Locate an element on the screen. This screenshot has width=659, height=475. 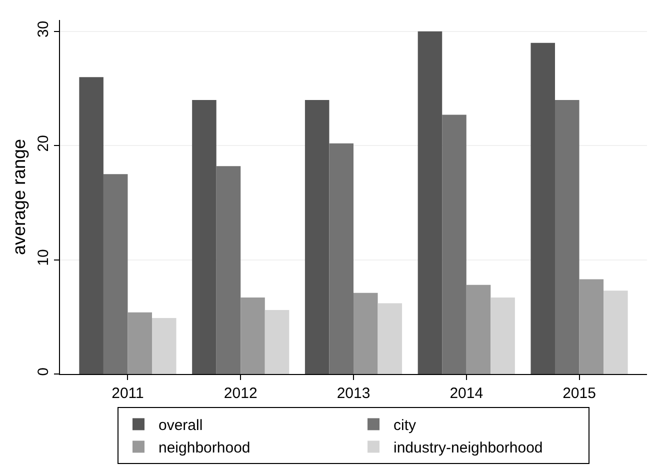
legend-label: city is located at coordinates (405, 425).